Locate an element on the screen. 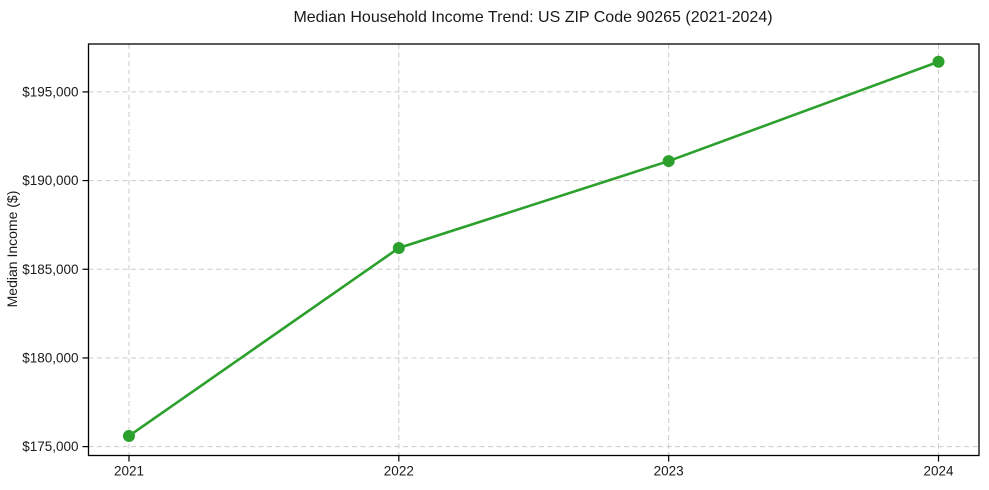  data-point-2024 is located at coordinates (938, 61).